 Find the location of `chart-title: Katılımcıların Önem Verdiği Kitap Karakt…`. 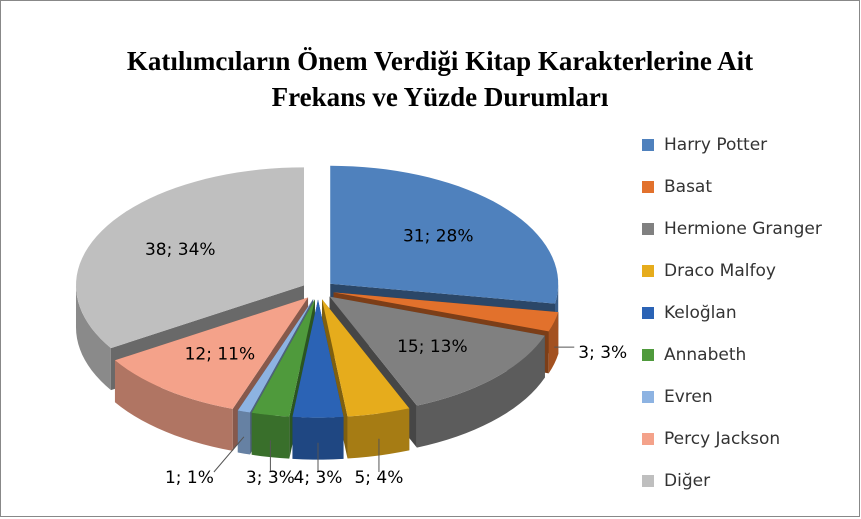

chart-title: Katılımcıların Önem Verdiği Kitap Karakt… is located at coordinates (440, 61).